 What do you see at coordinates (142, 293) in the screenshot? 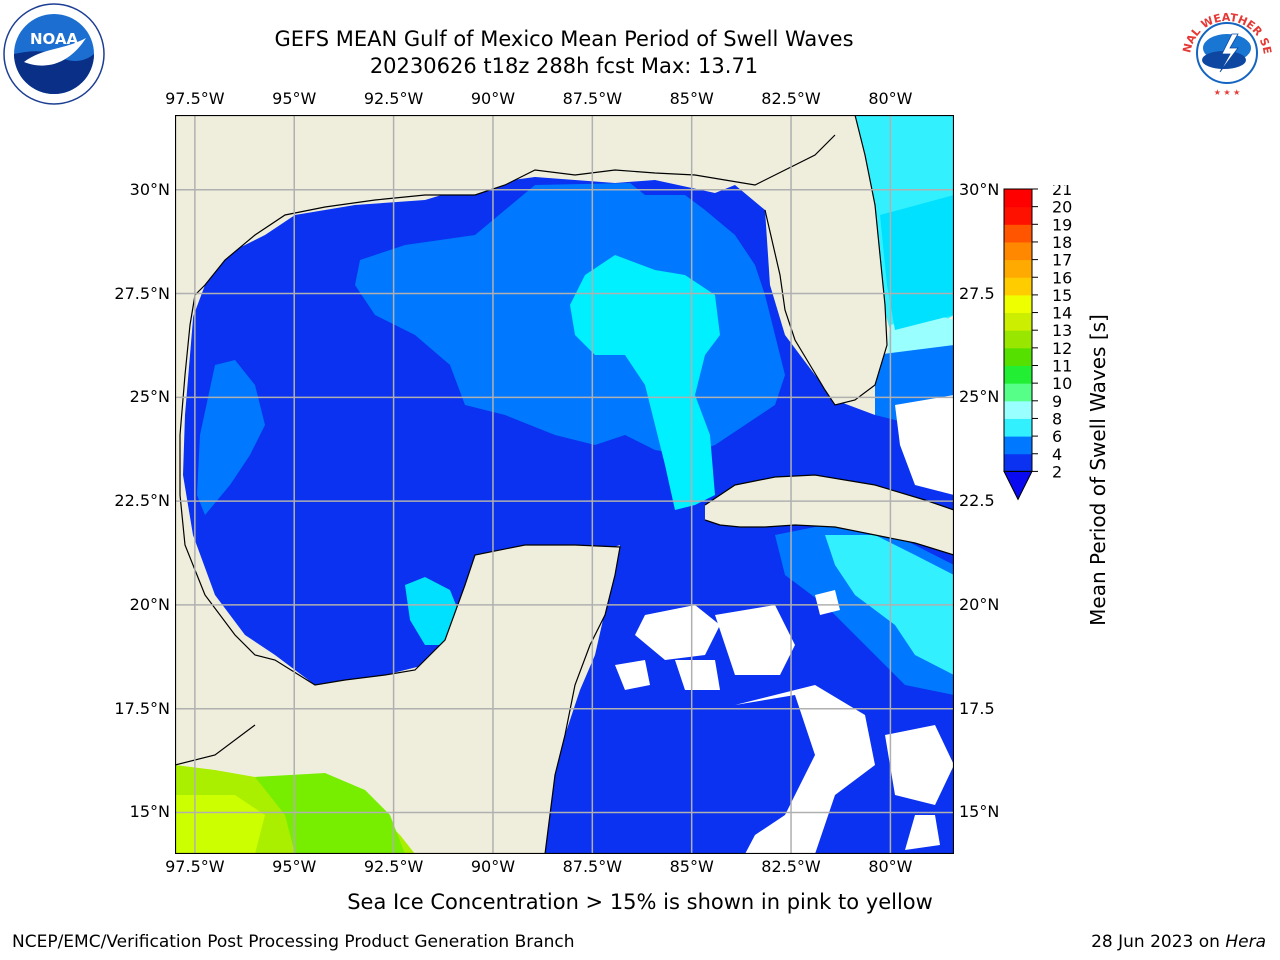
I see `lat-label-left: 27.5°N` at bounding box center [142, 293].